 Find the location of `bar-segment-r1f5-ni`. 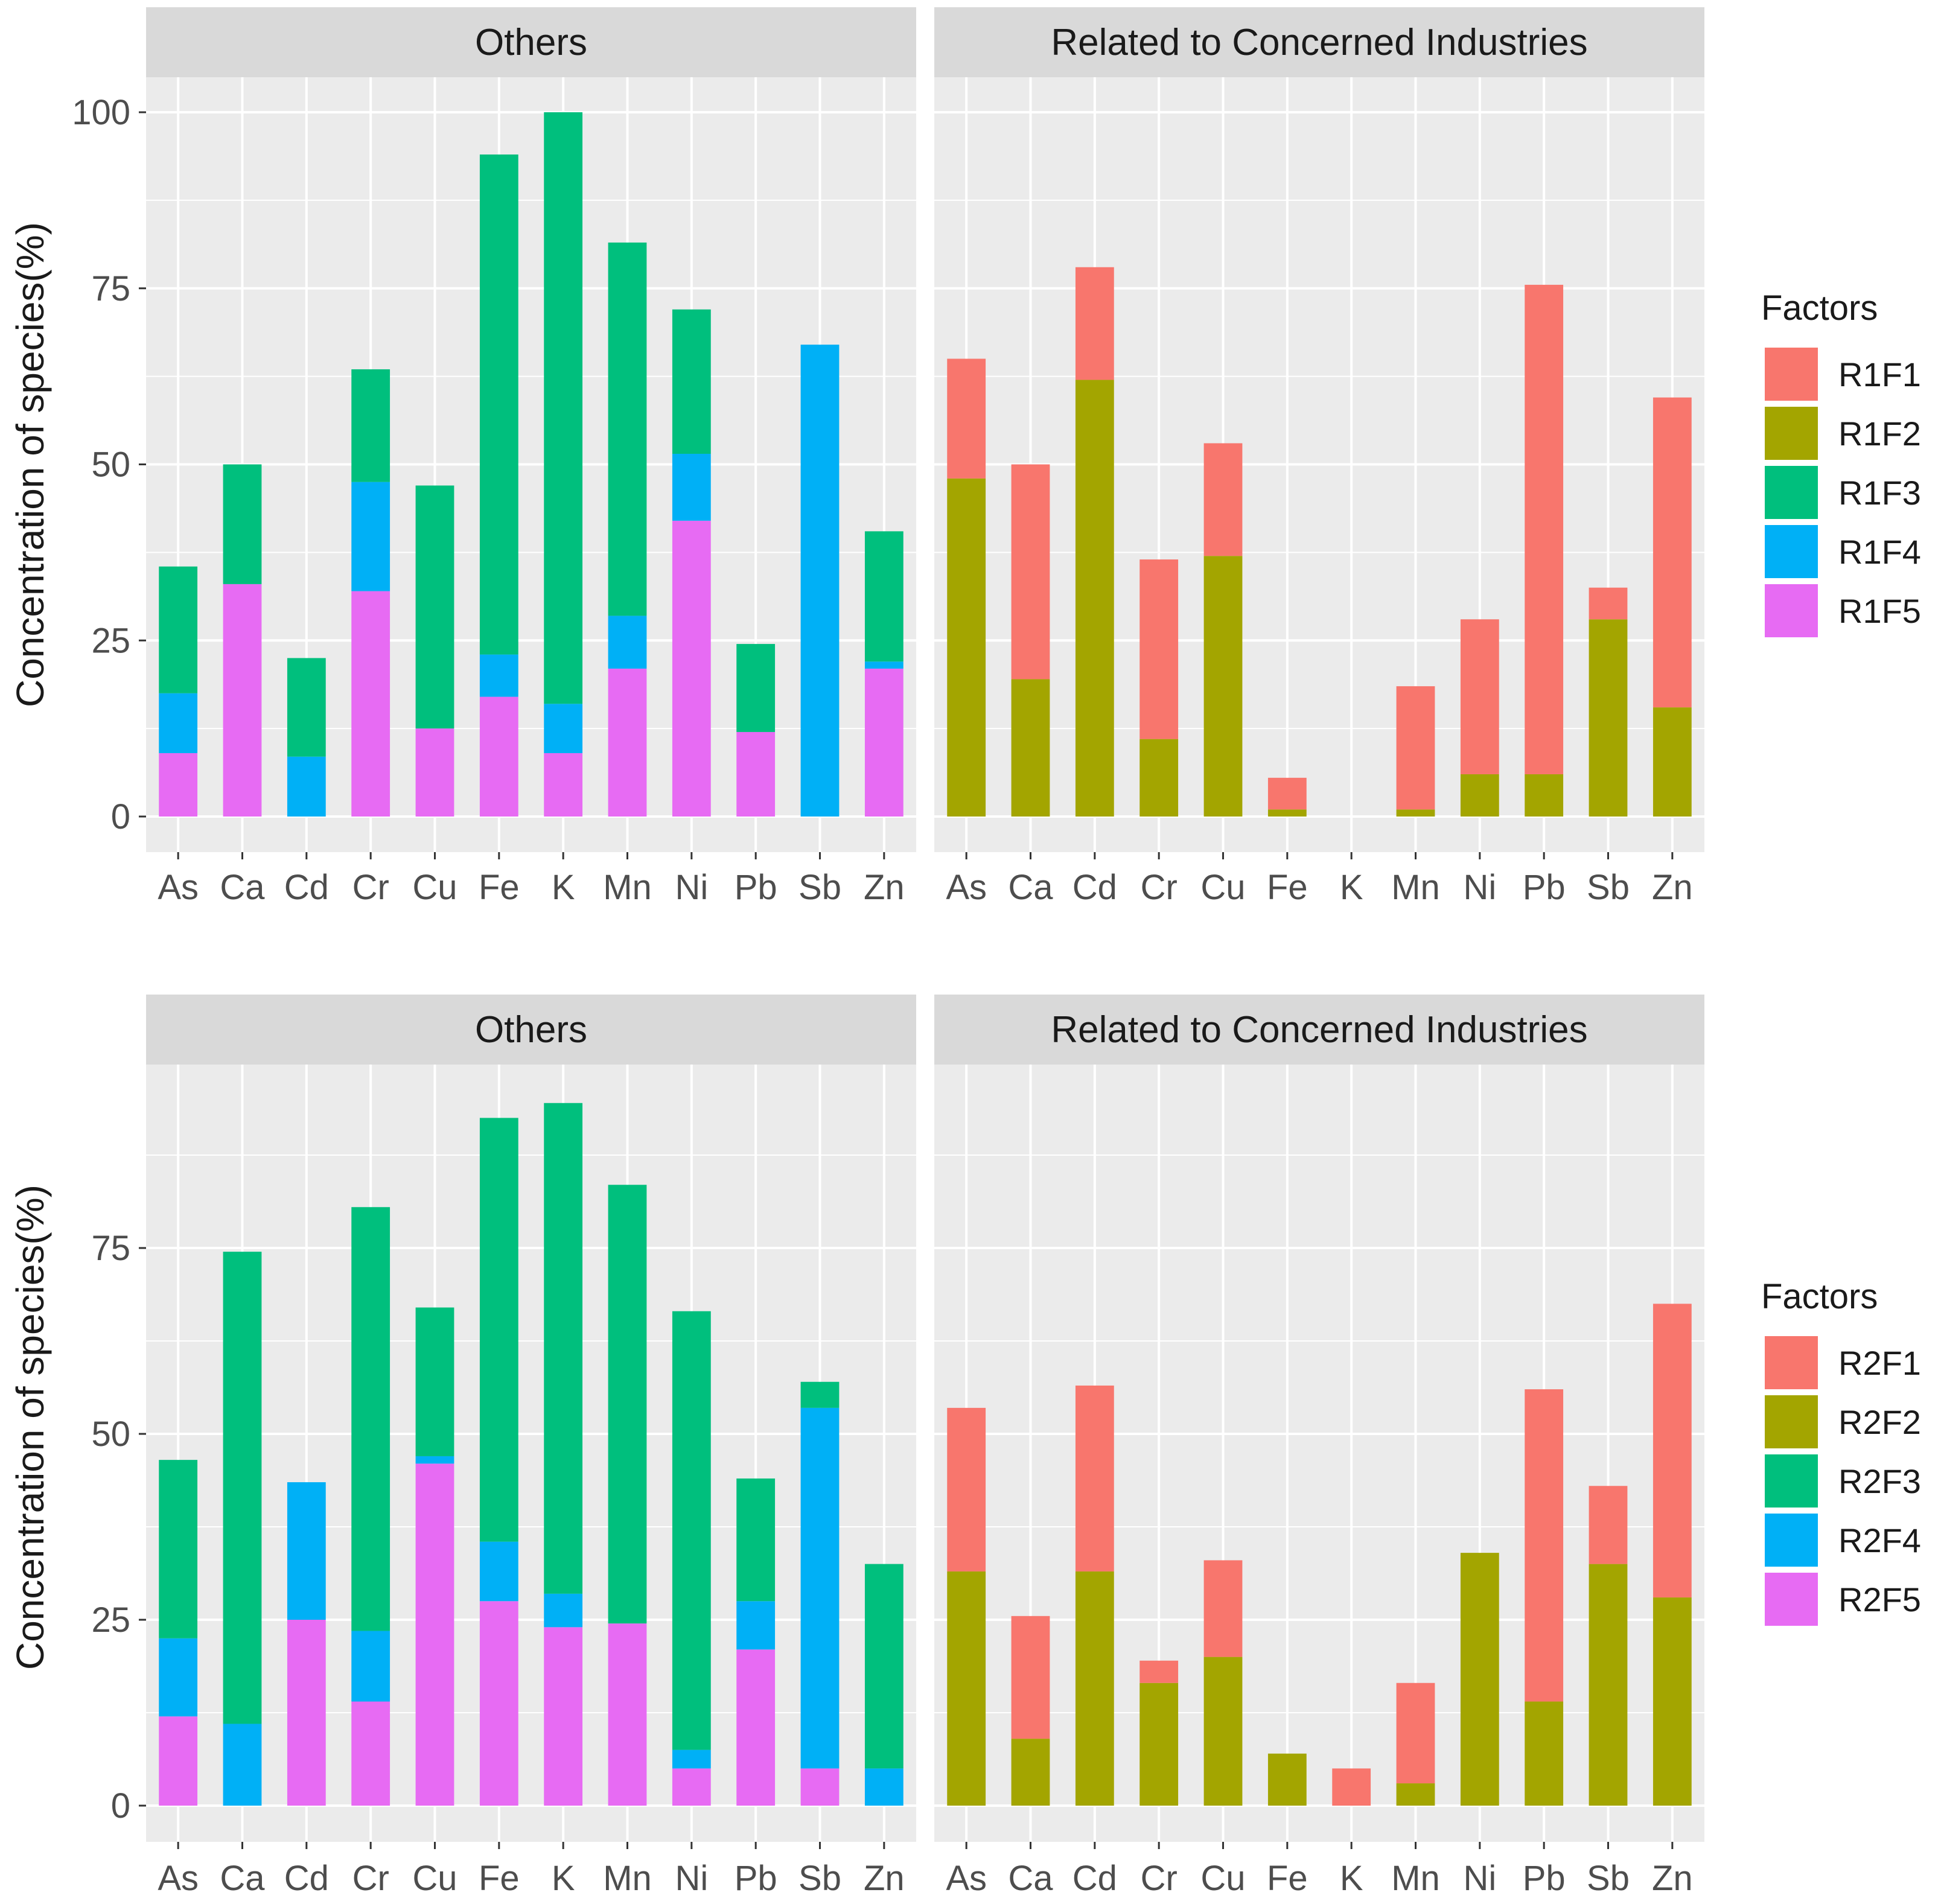

bar-segment-r1f5-ni is located at coordinates (691, 669).